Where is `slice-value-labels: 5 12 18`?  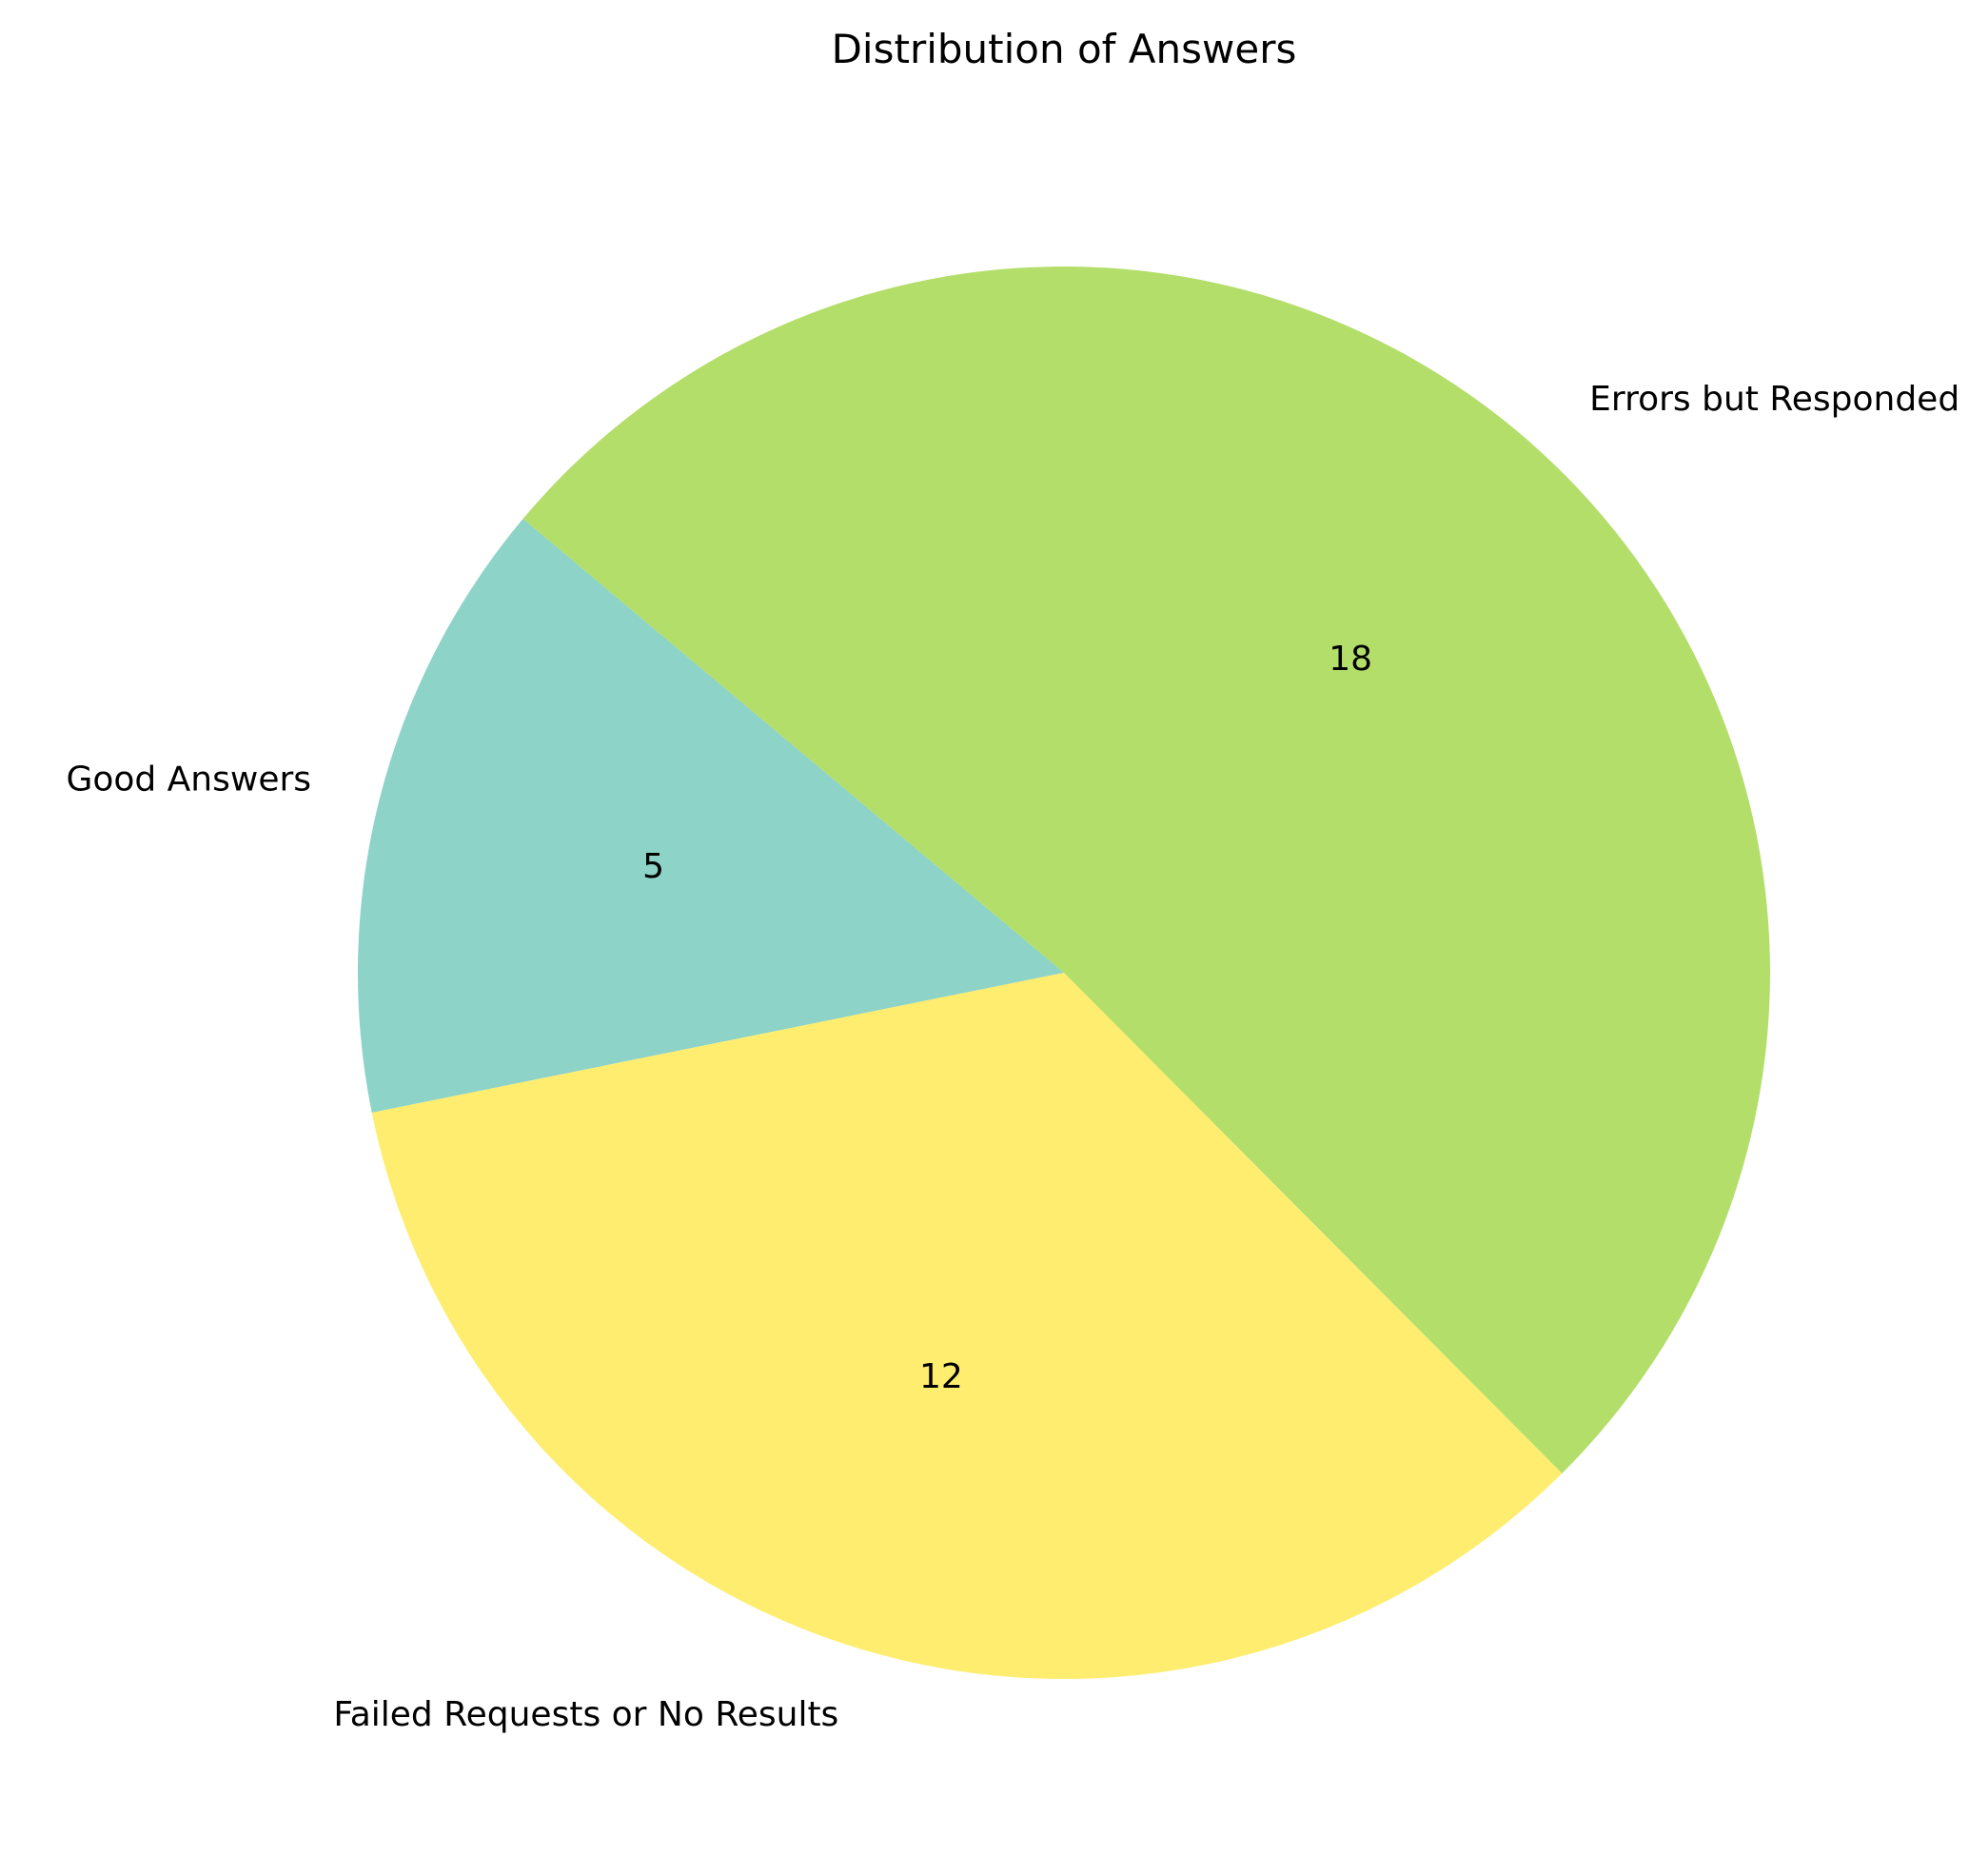
slice-value-labels: 5 12 18 is located at coordinates (1007, 1018).